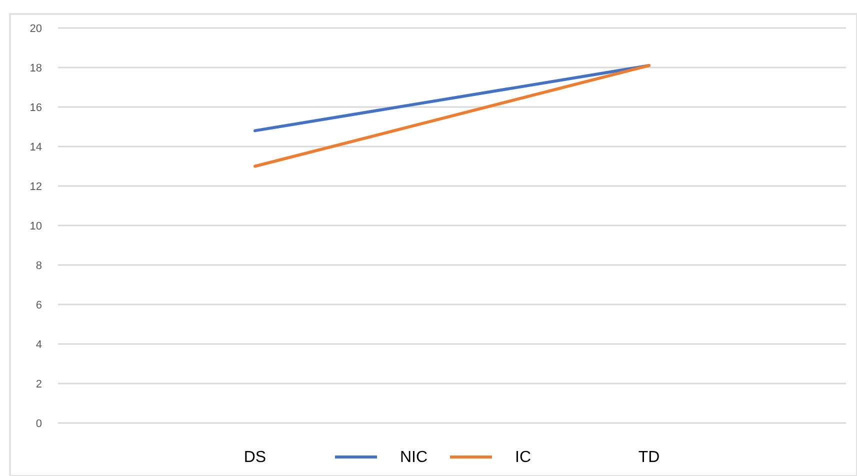  I want to click on y-tick-label: 2, so click(39, 384).